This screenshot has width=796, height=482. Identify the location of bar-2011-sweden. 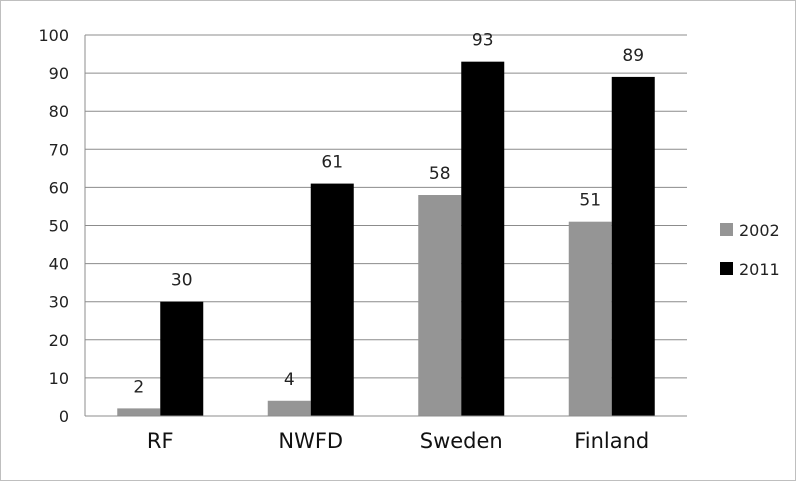
(483, 239).